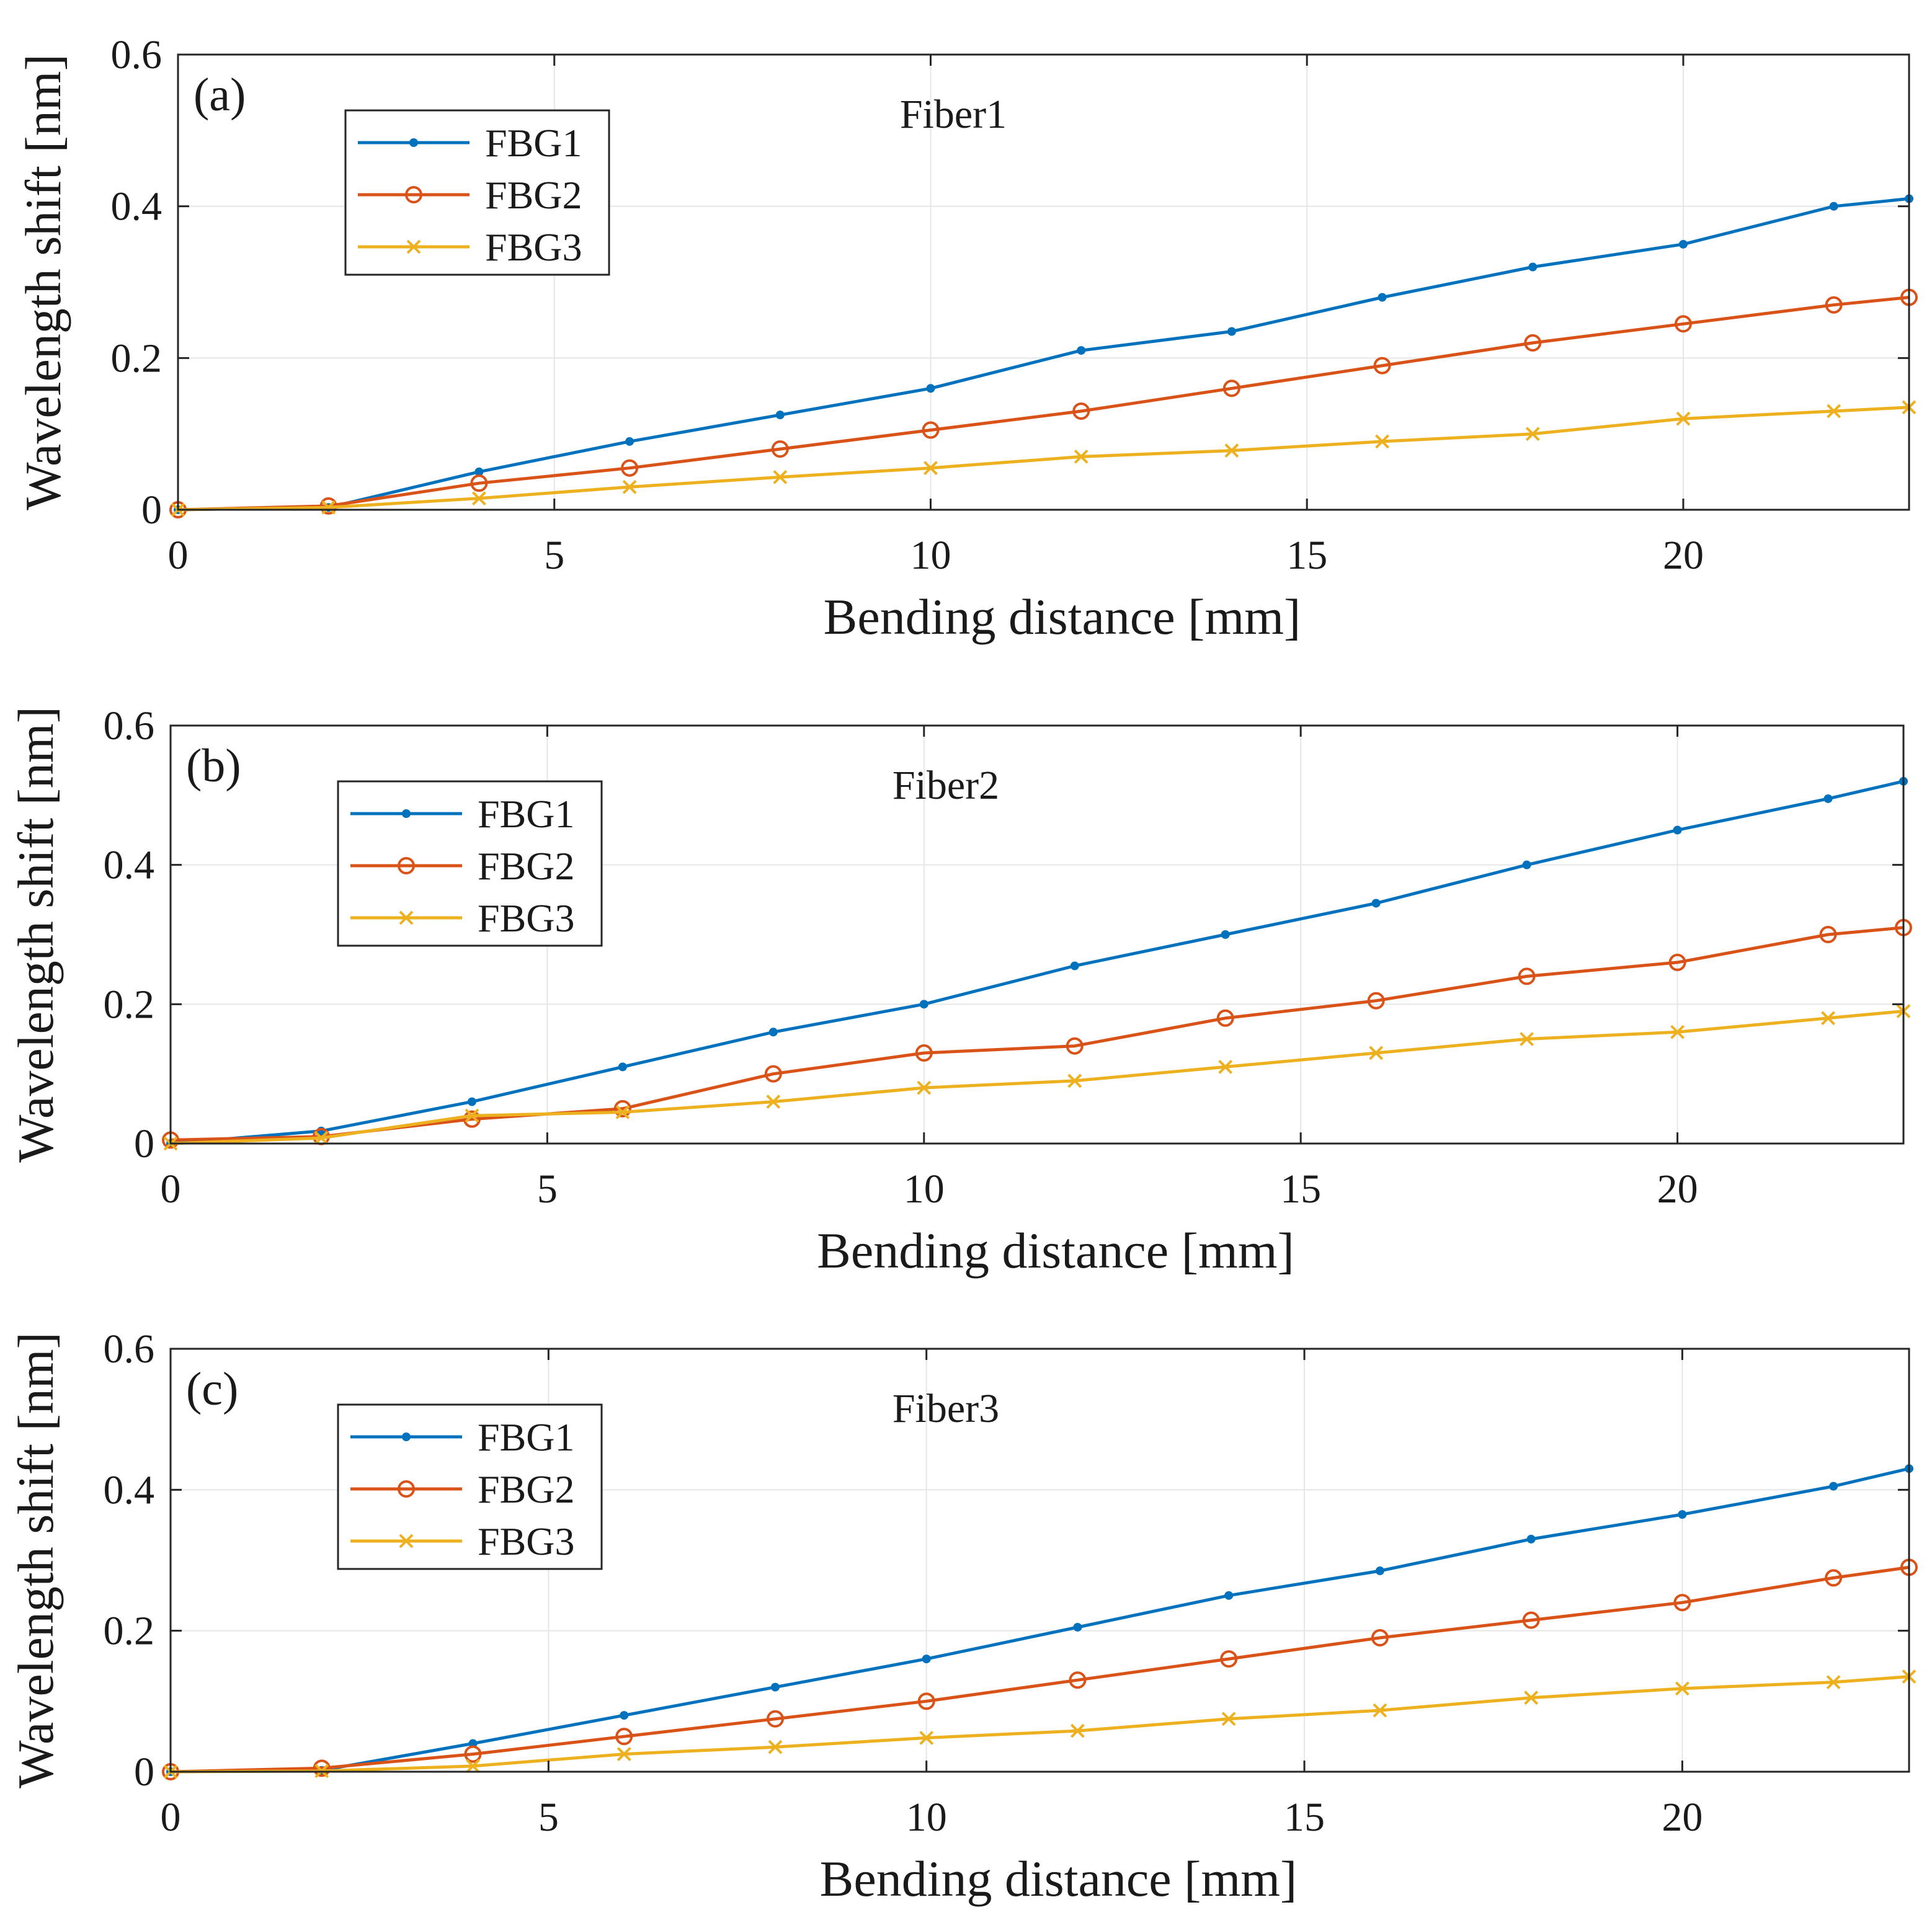 This screenshot has width=1932, height=1928. I want to click on panel-label: (c), so click(212, 1389).